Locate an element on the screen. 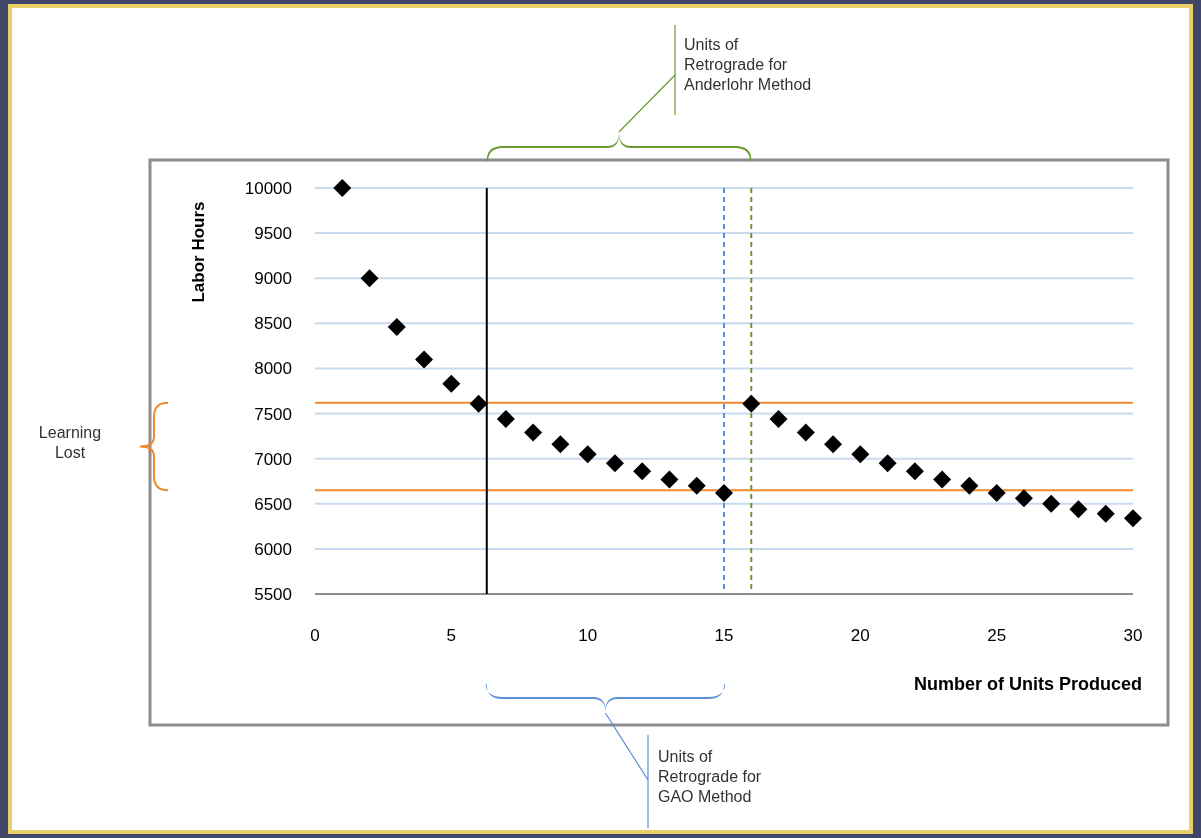 Image resolution: width=1201 pixels, height=838 pixels. x-axis-title: Number of Units Produced is located at coordinates (1027, 684).